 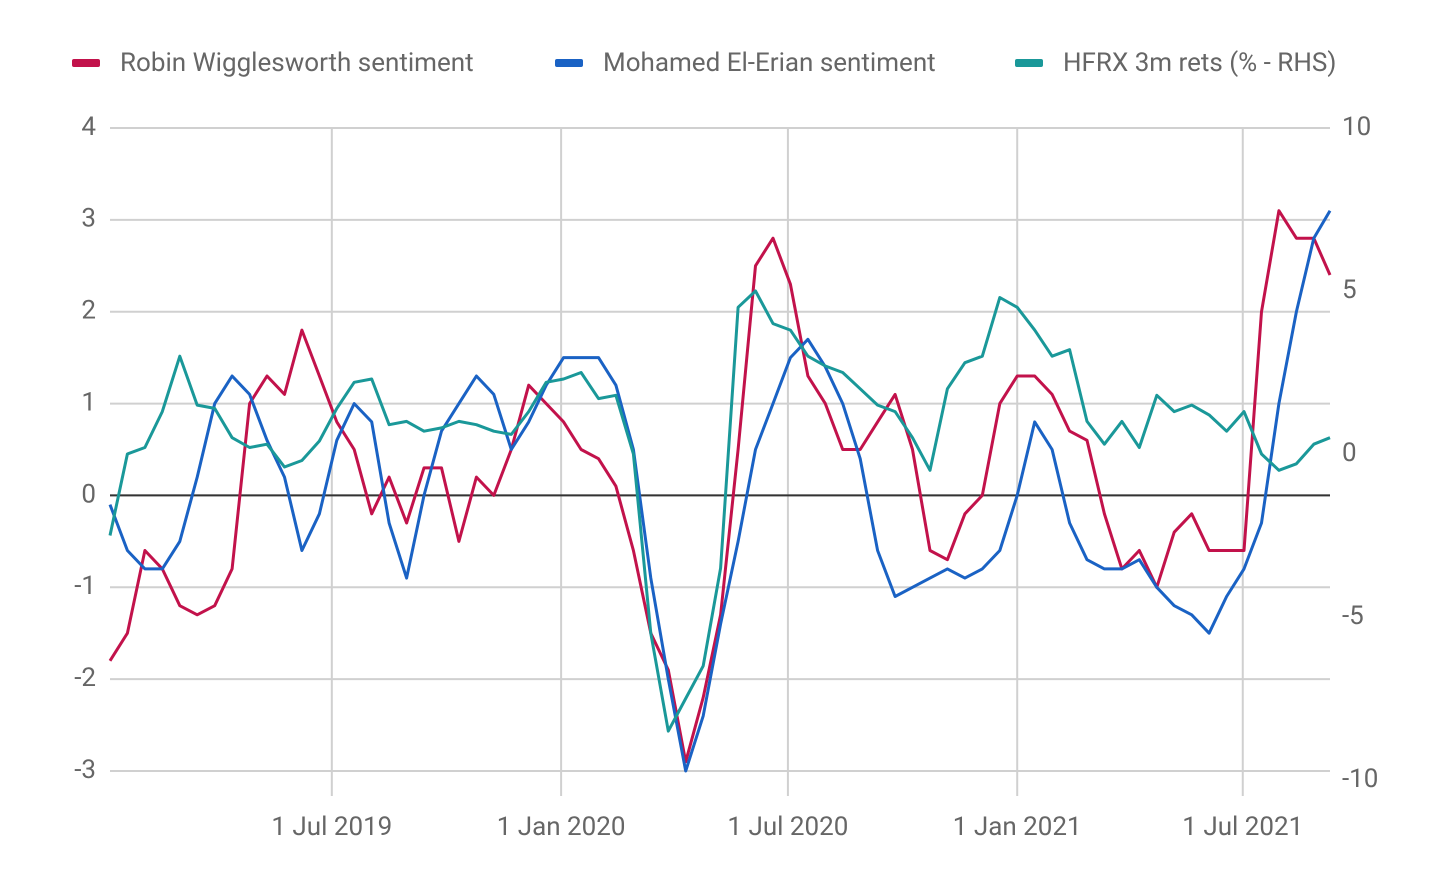 What do you see at coordinates (787, 827) in the screenshot?
I see `x-tick-label: 1 Jul 2020` at bounding box center [787, 827].